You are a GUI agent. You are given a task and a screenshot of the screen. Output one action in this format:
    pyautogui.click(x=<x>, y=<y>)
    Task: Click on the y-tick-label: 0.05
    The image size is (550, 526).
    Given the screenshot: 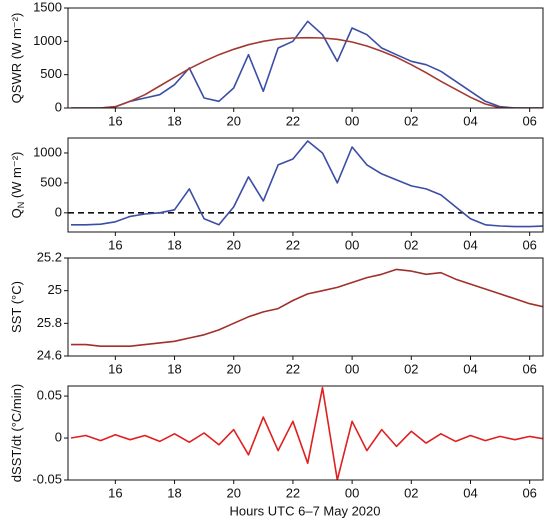 What is the action you would take?
    pyautogui.click(x=49, y=395)
    